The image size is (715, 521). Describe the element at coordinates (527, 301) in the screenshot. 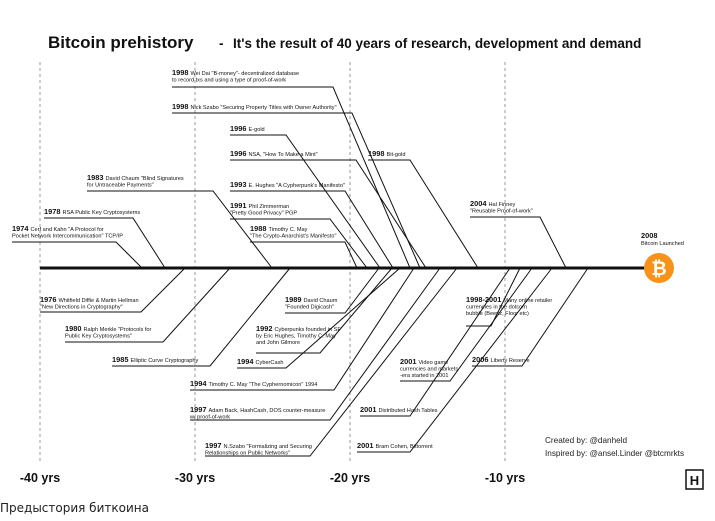

I see `event-text: Many online retailer` at that location.